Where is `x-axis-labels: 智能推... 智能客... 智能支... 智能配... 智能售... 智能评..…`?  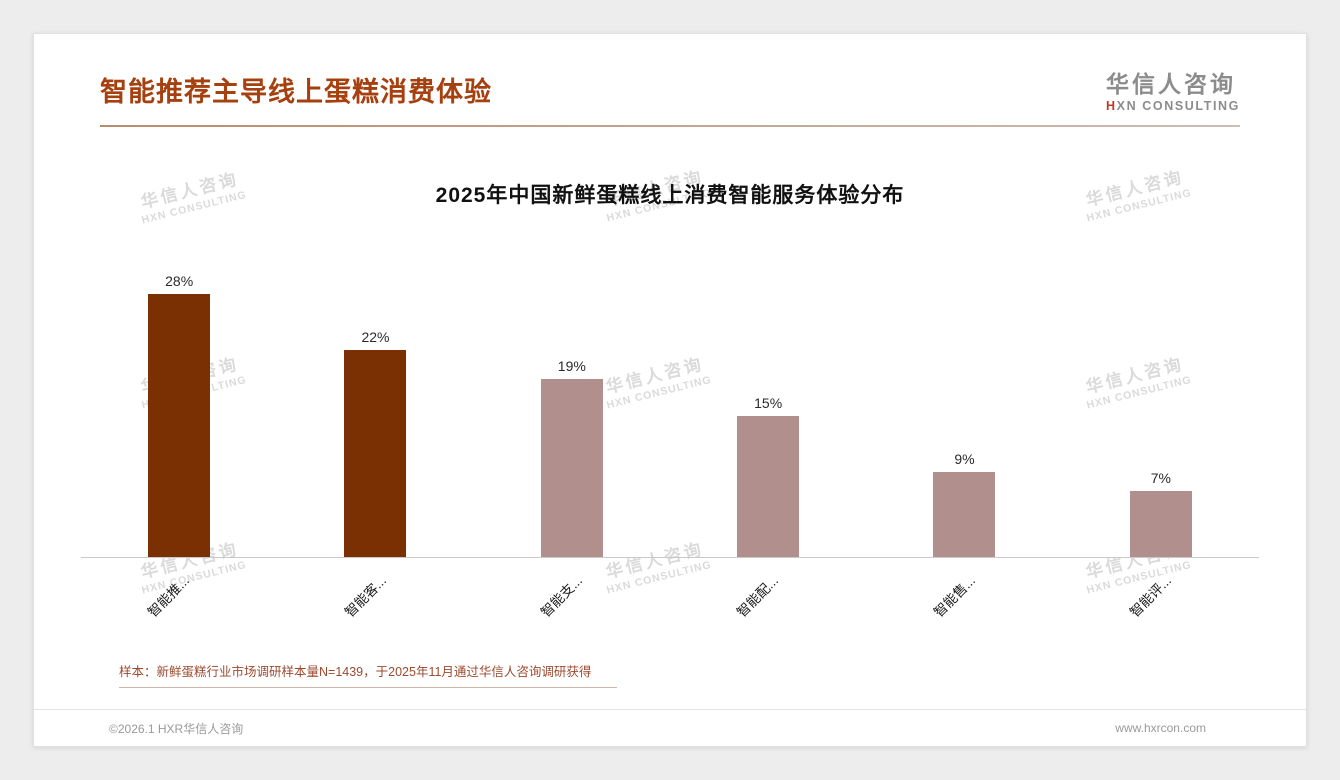 x-axis-labels: 智能推... 智能客... 智能支... 智能配... 智能售... 智能评..… is located at coordinates (670, 597).